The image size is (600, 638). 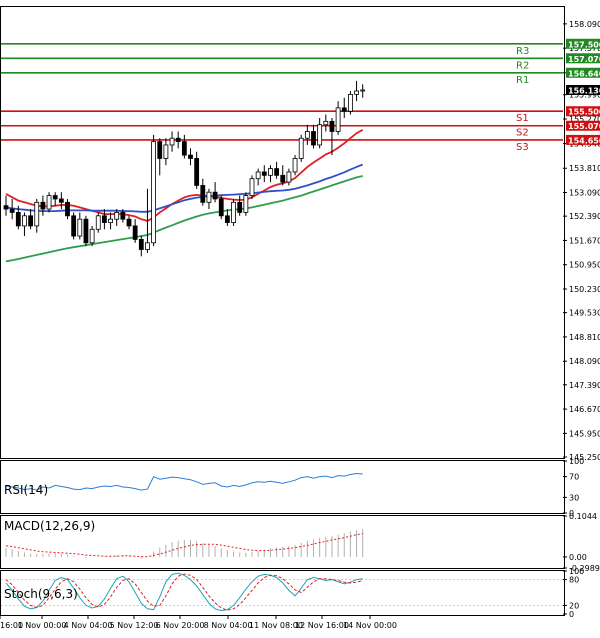 I want to click on price-tick-label: 145.250, so click(x=584, y=457).